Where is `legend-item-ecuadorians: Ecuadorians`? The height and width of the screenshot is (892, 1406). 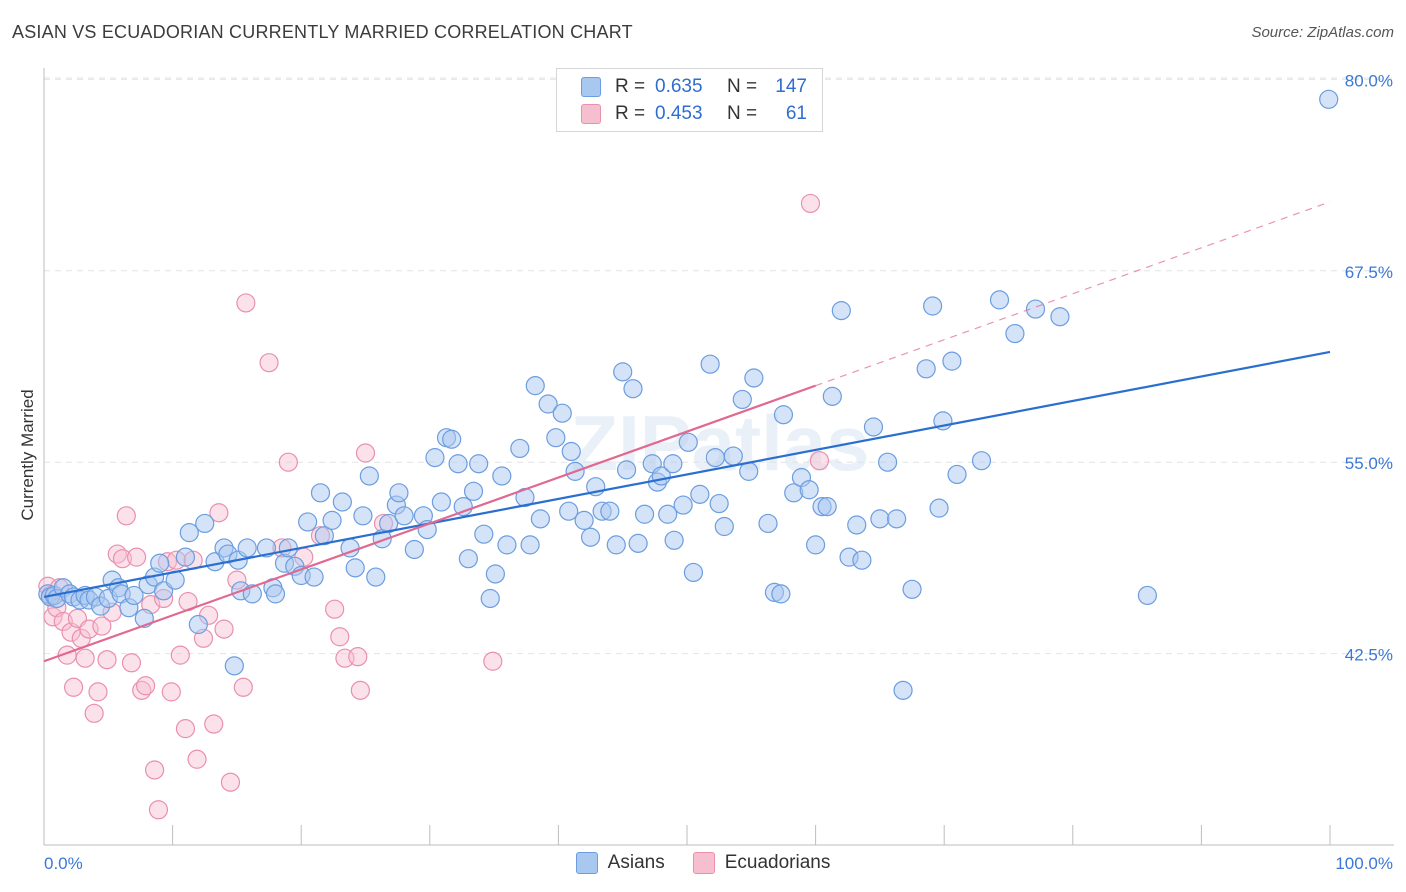 legend-item-ecuadorians: Ecuadorians is located at coordinates (761, 863).